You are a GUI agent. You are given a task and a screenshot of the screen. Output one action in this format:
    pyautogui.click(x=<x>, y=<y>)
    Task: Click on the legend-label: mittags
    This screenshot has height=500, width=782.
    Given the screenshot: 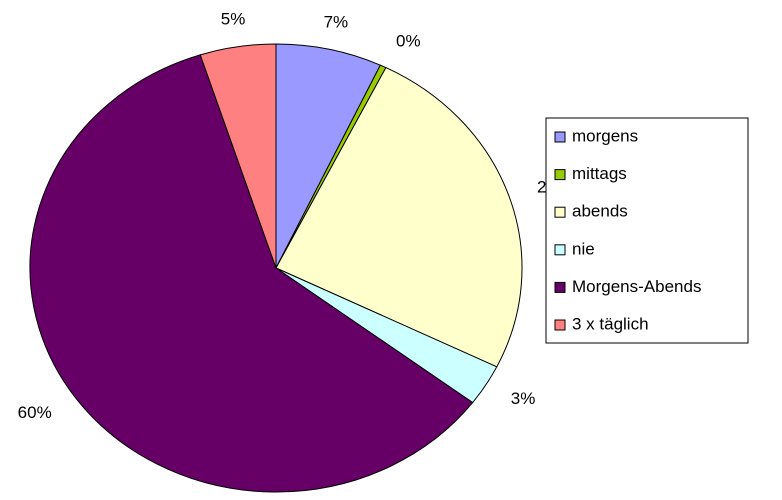 What is the action you would take?
    pyautogui.click(x=599, y=173)
    